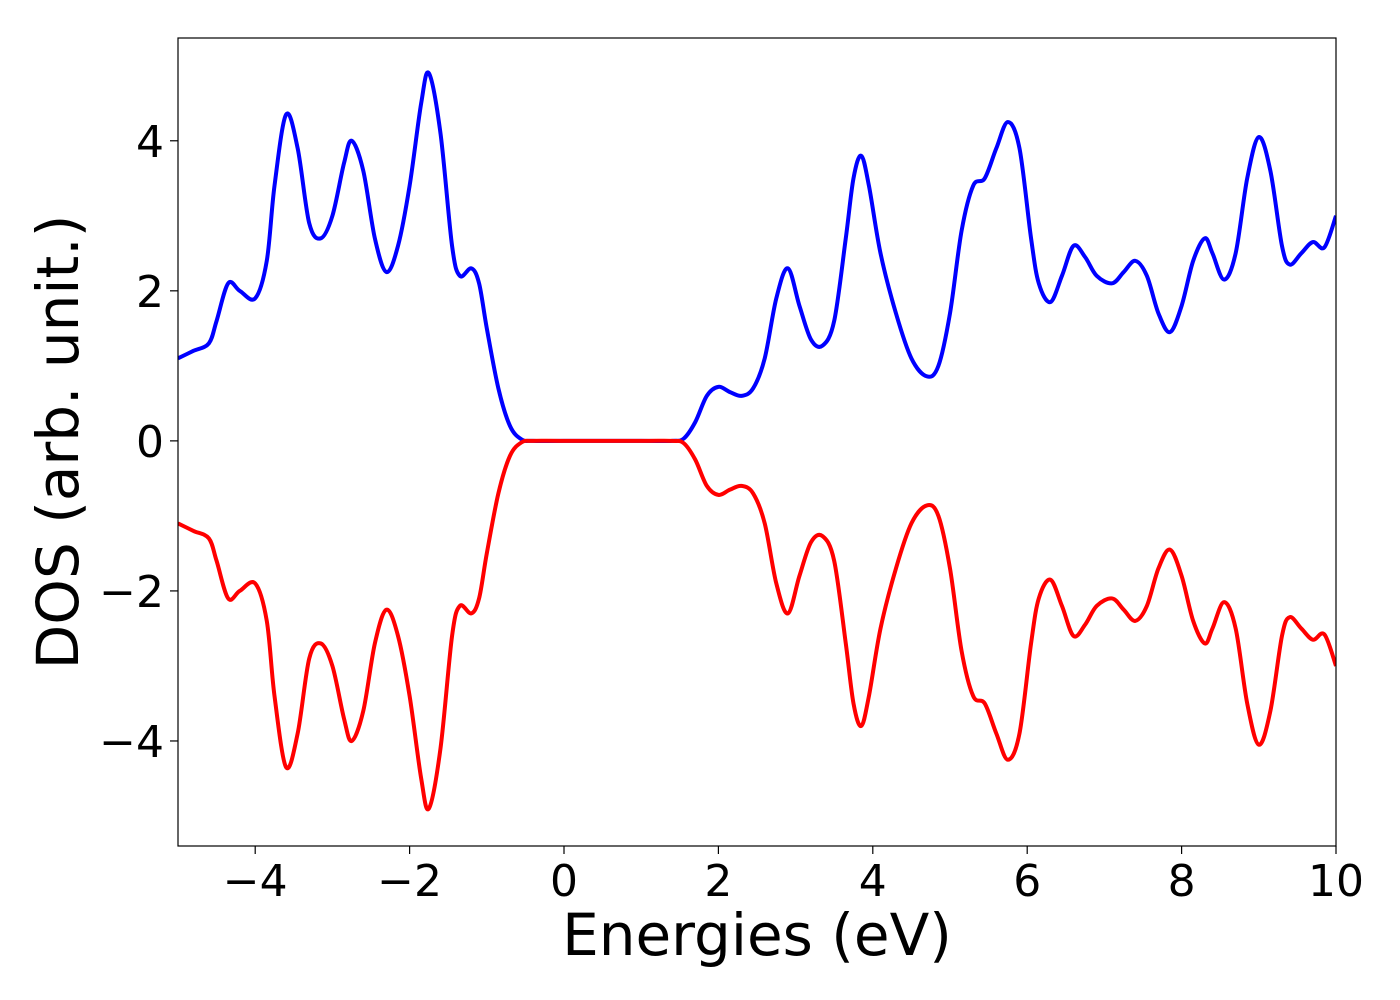  What do you see at coordinates (564, 881) in the screenshot?
I see `x-tick-label: 0` at bounding box center [564, 881].